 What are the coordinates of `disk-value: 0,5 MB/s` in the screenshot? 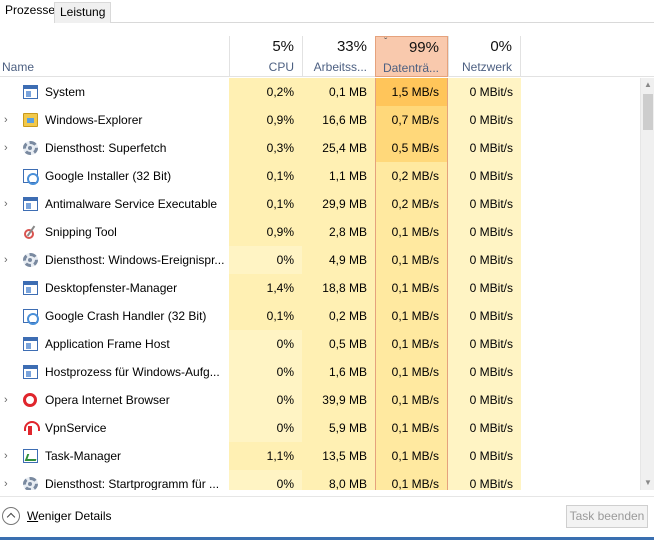 It's located at (411, 148).